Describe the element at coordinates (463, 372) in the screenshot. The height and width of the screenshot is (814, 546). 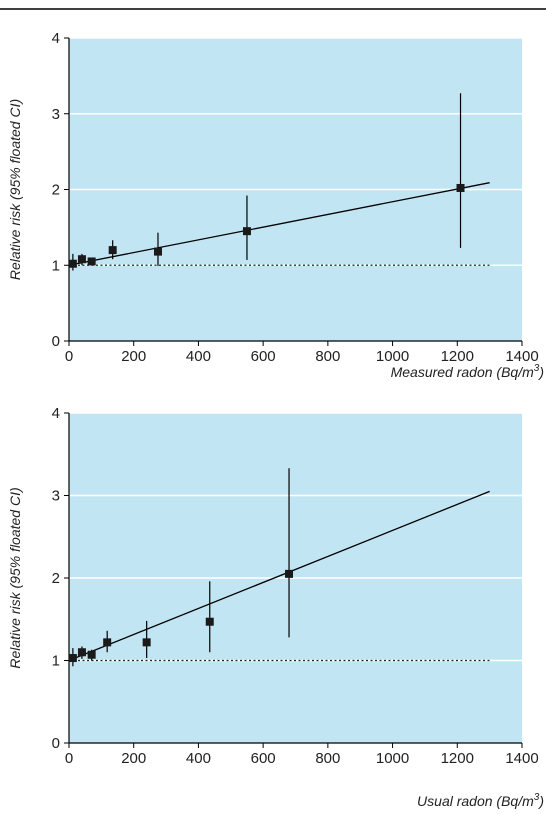
I see `x-axis-label-main: Measured radon (Bq/m` at that location.